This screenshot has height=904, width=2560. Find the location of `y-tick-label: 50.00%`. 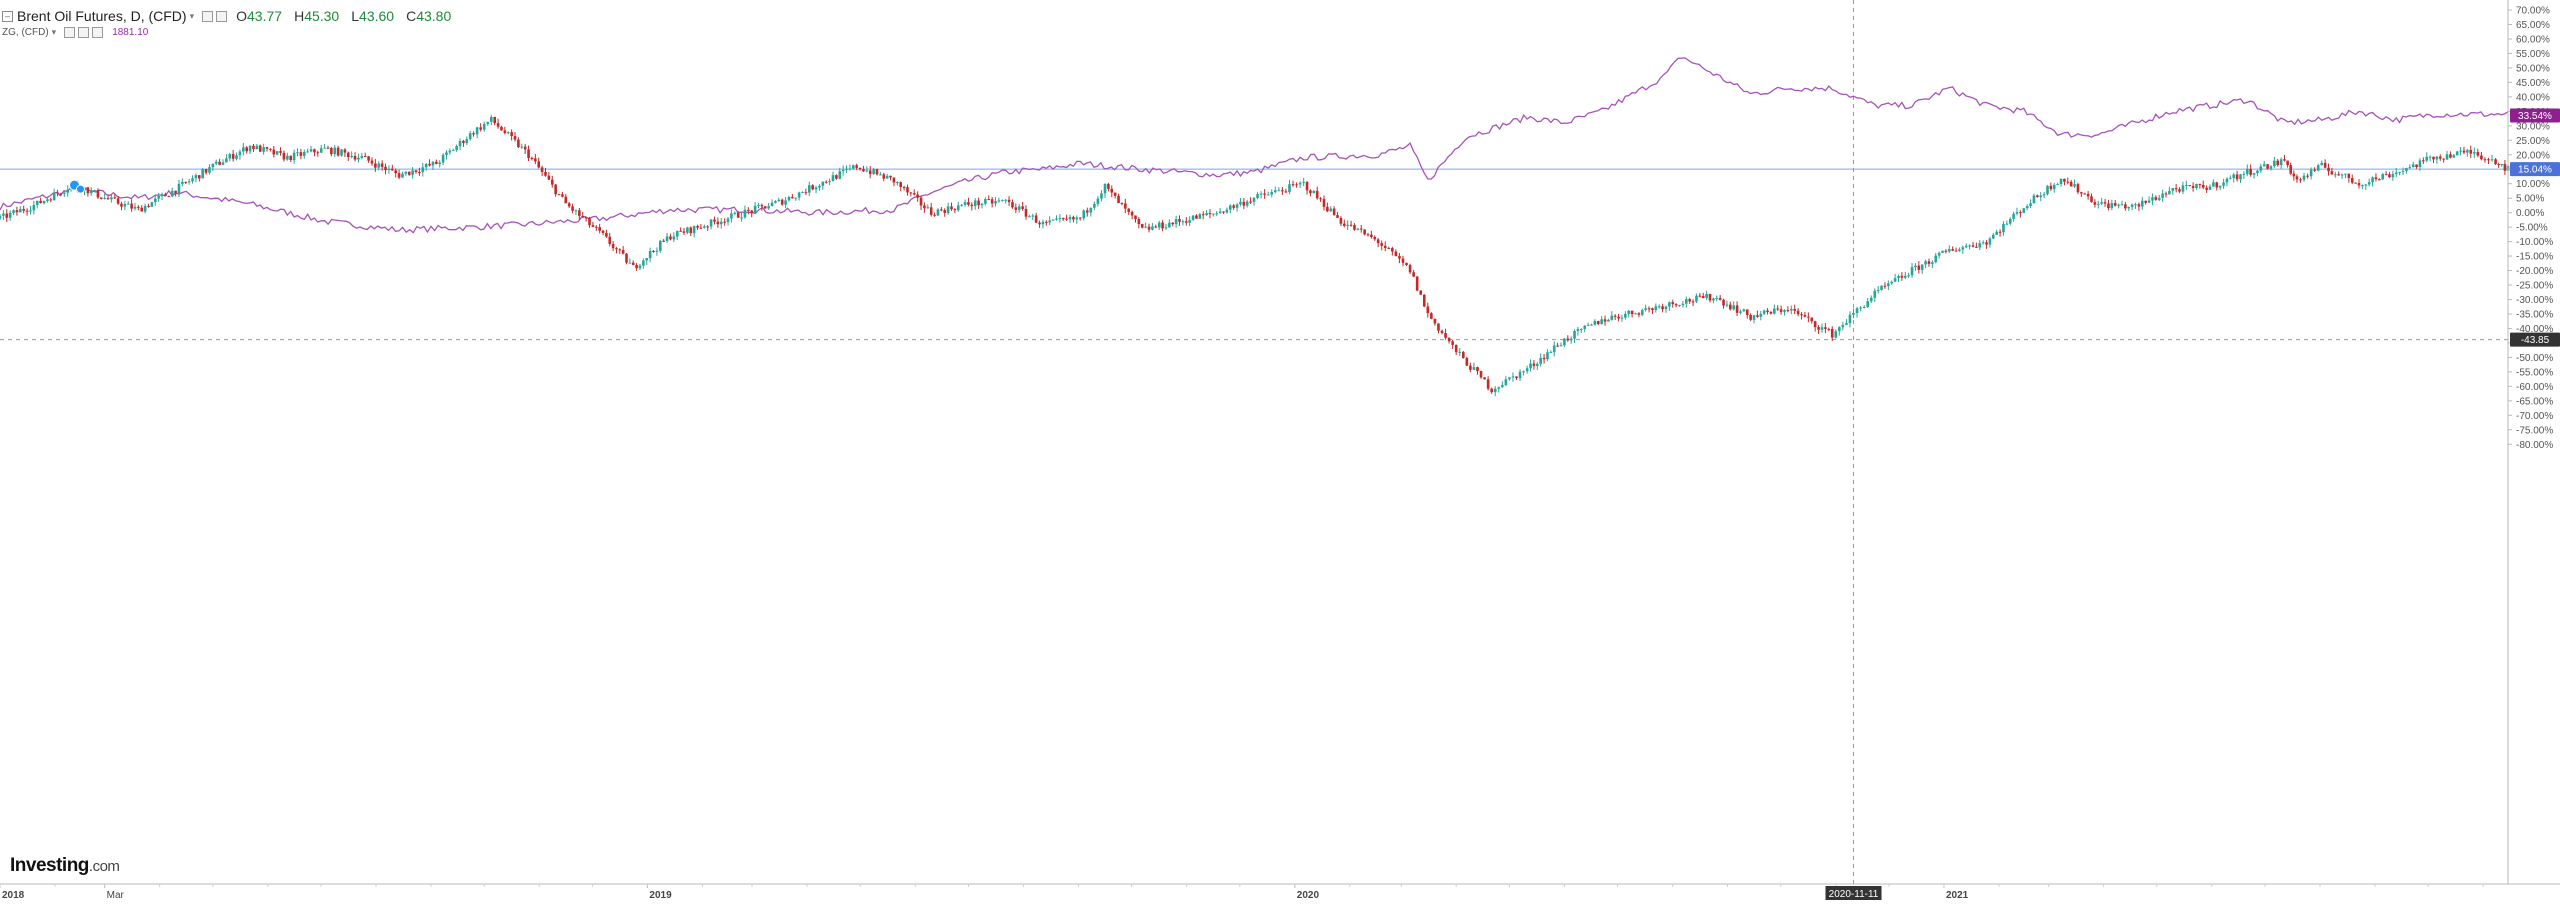

y-tick-label: 50.00% is located at coordinates (2533, 68).